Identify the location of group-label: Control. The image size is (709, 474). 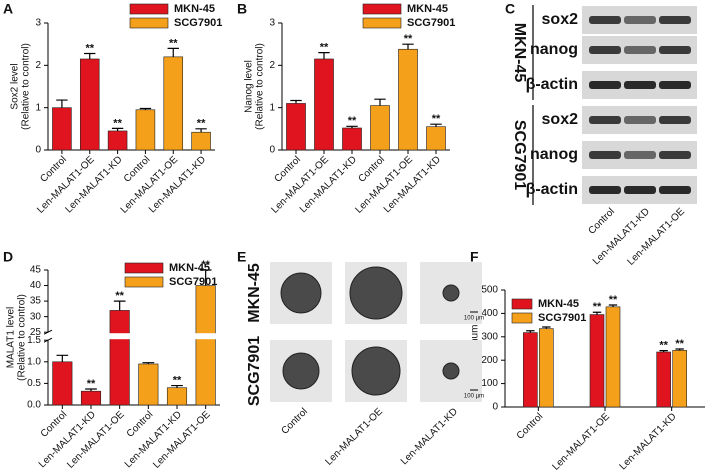
(294, 421).